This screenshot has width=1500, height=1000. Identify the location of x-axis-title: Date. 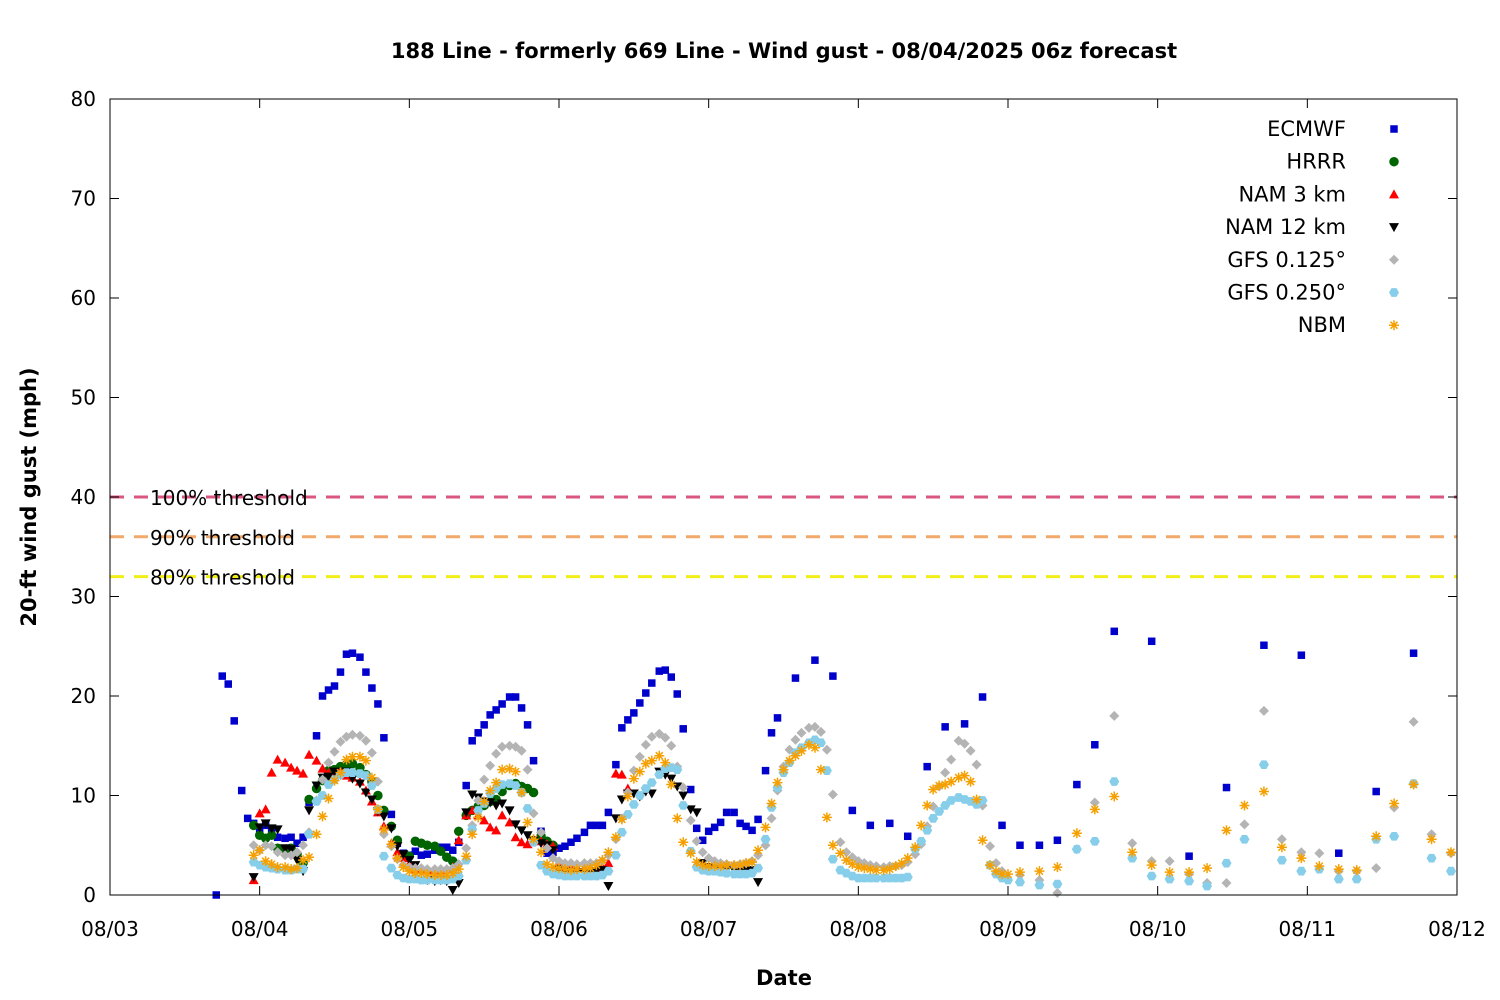
(784, 978).